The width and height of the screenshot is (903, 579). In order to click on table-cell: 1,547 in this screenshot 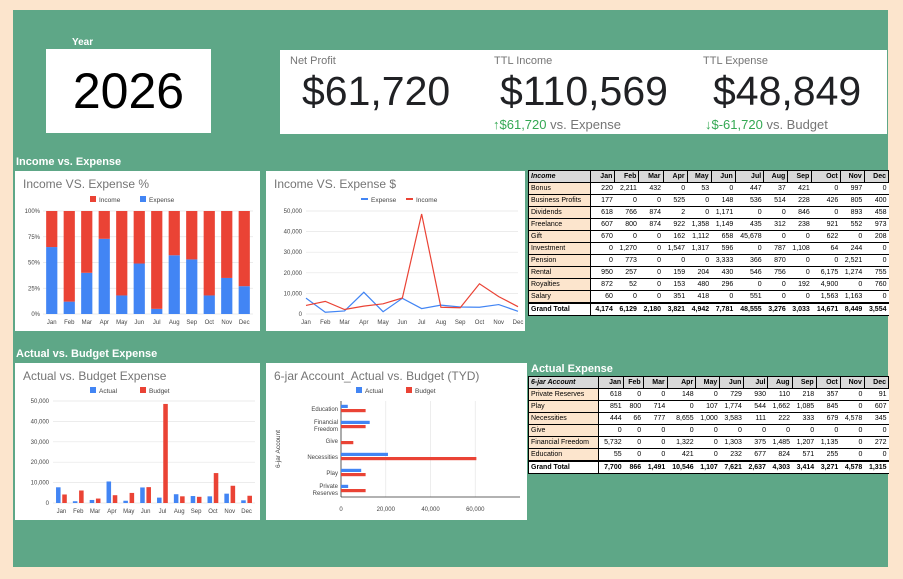, I will do `click(675, 248)`.